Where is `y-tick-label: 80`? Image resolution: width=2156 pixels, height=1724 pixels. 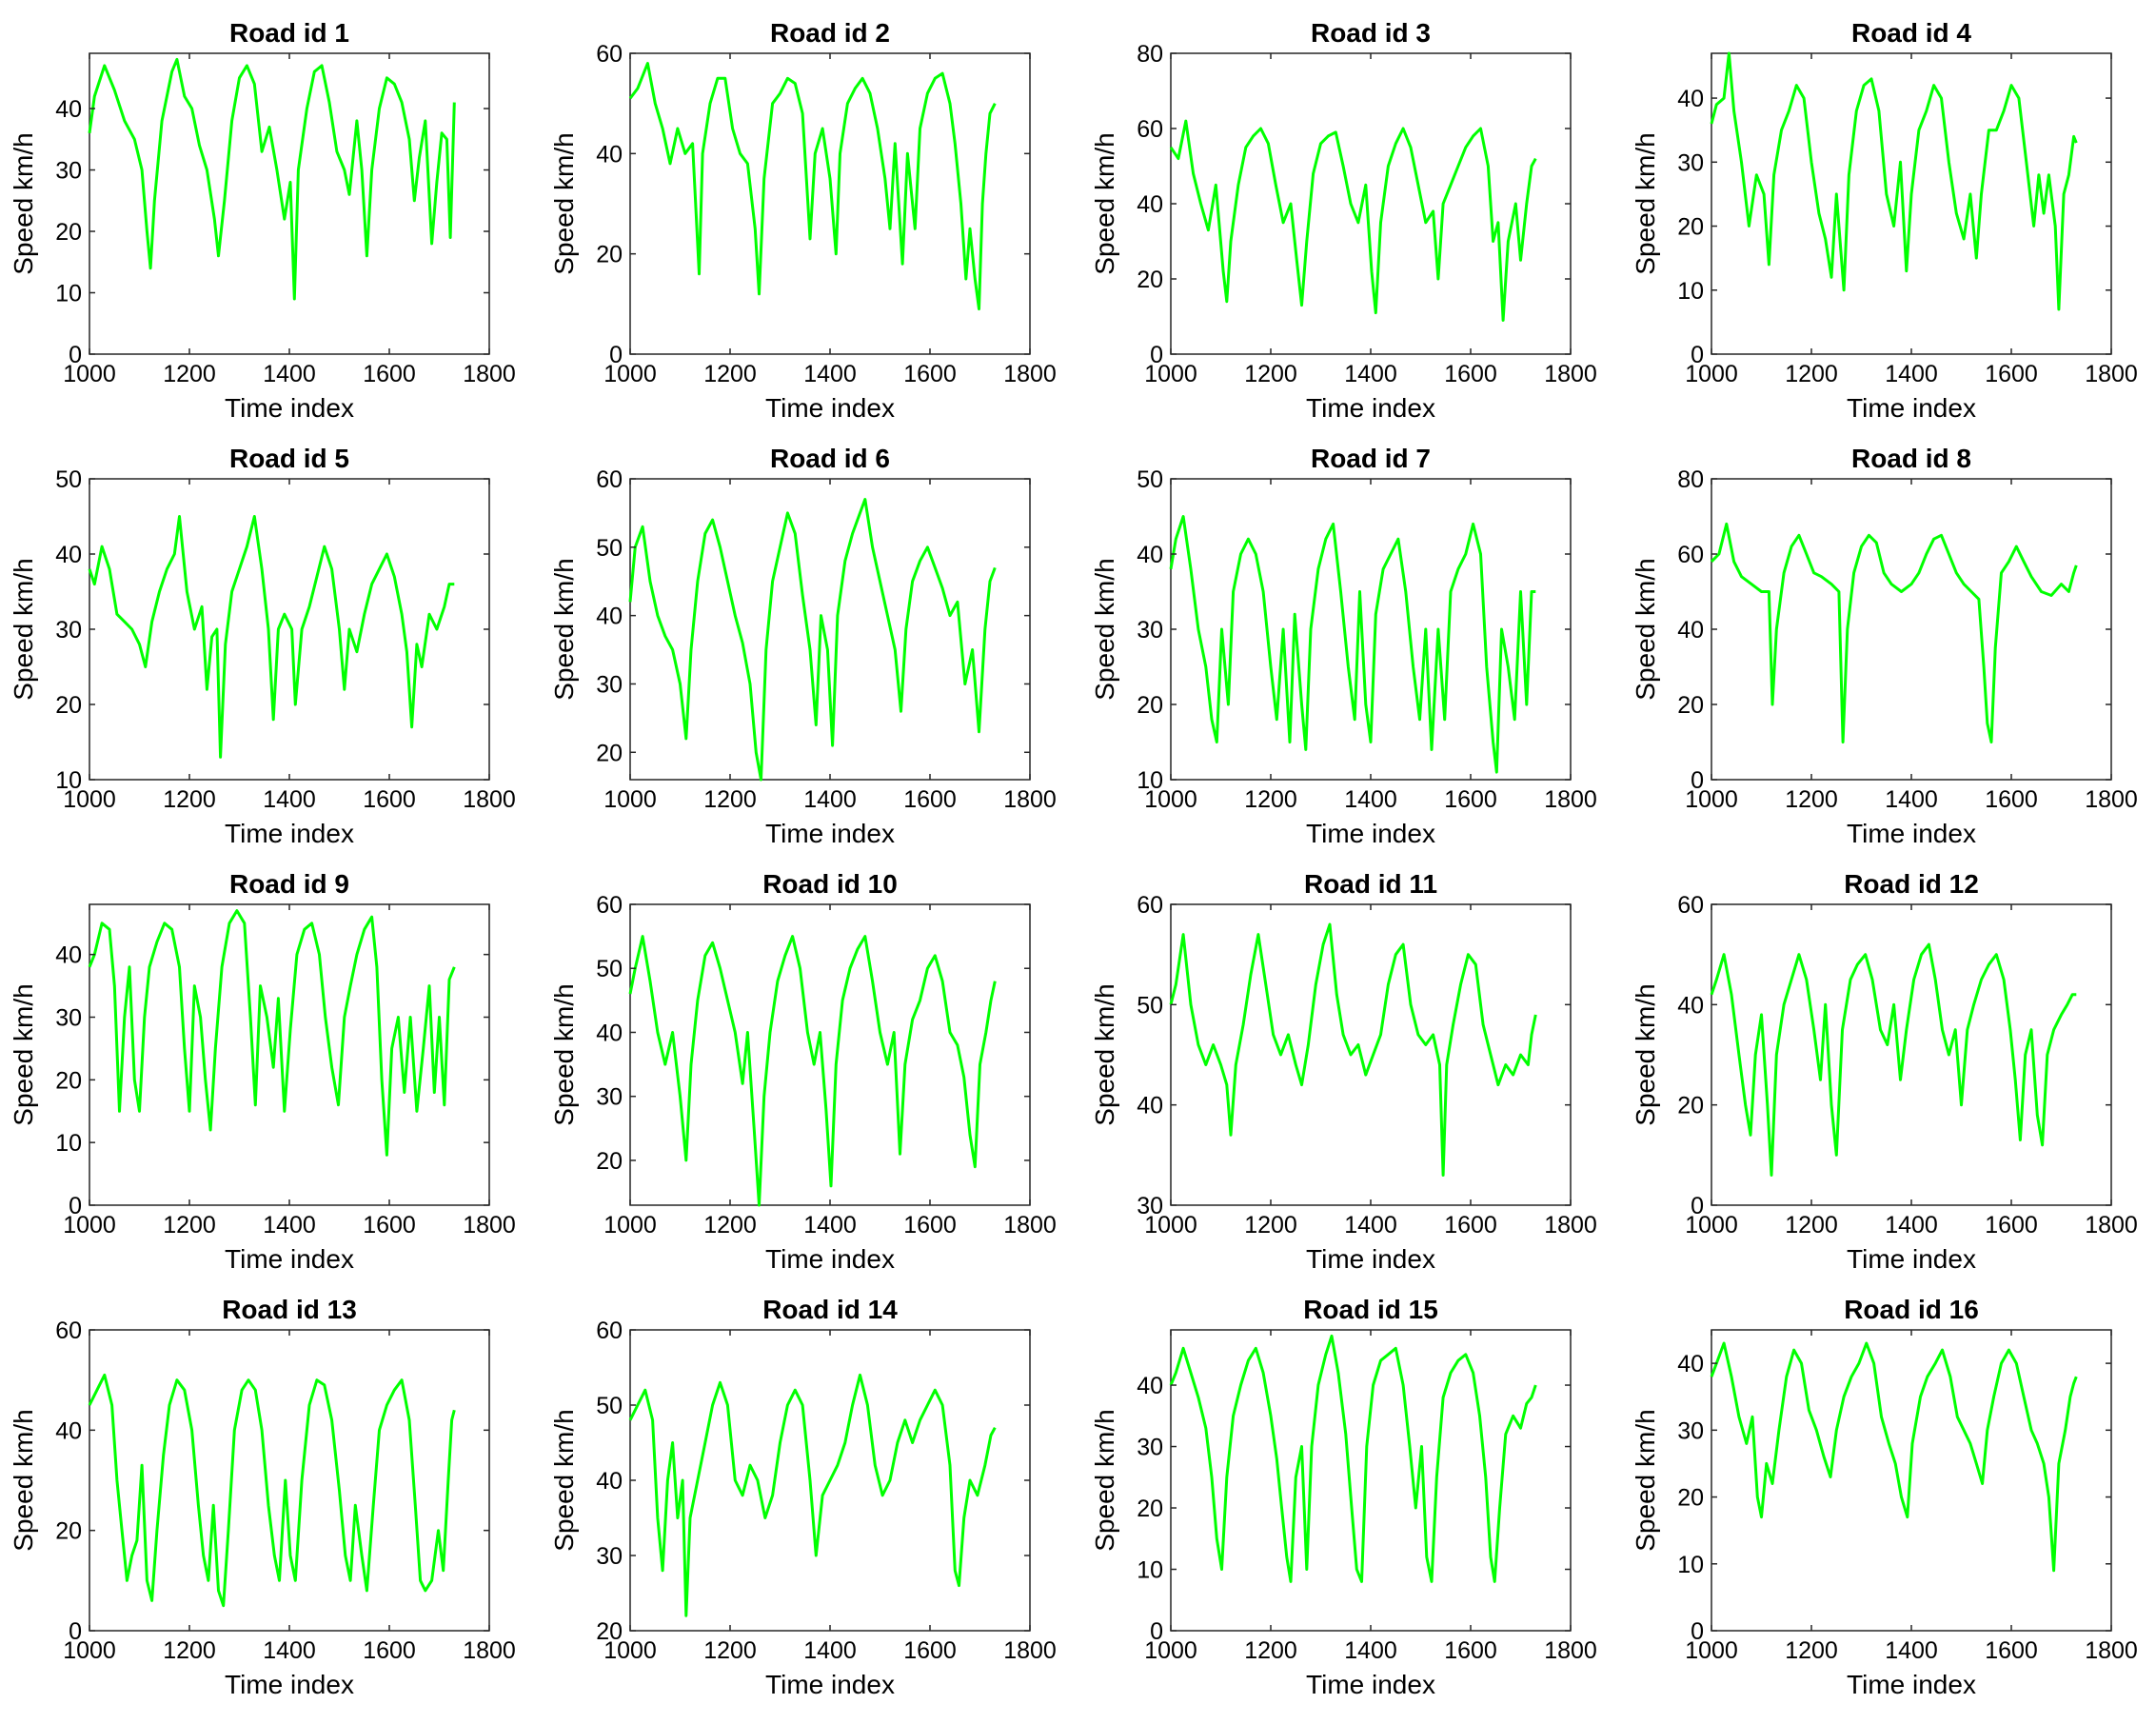 y-tick-label: 80 is located at coordinates (1690, 479).